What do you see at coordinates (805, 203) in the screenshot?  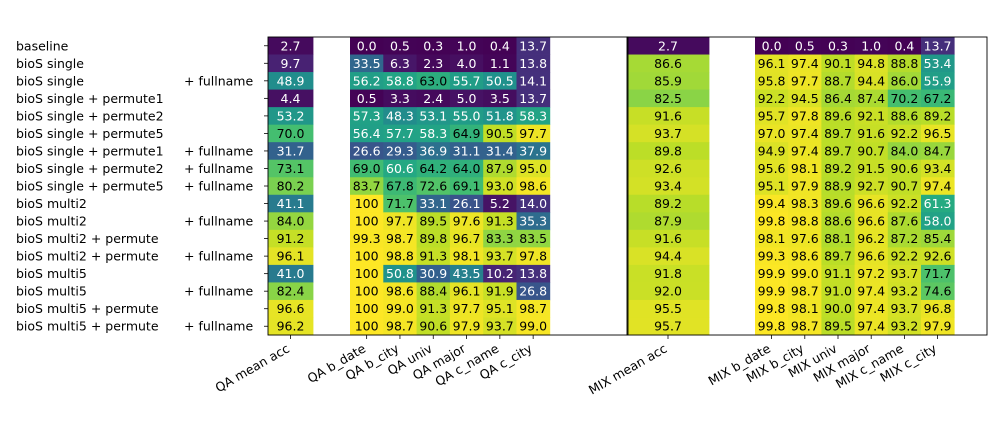 I see `cell-value-label: 98.3` at bounding box center [805, 203].